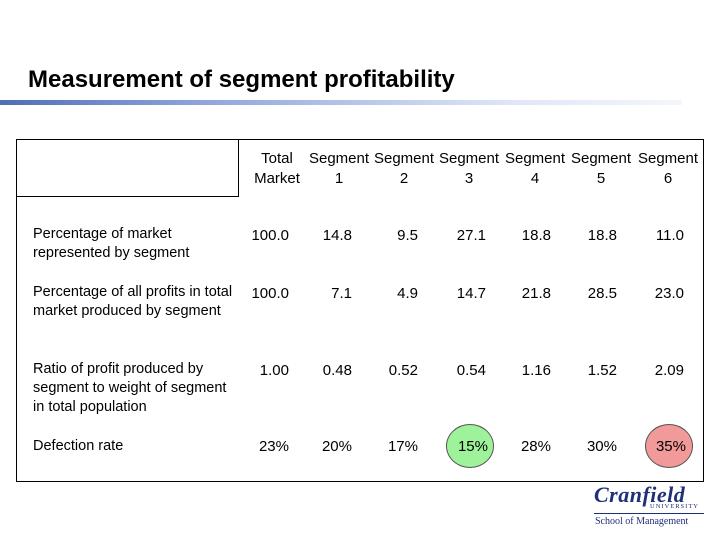 The height and width of the screenshot is (540, 720). I want to click on table-cell: 28.5, so click(602, 293).